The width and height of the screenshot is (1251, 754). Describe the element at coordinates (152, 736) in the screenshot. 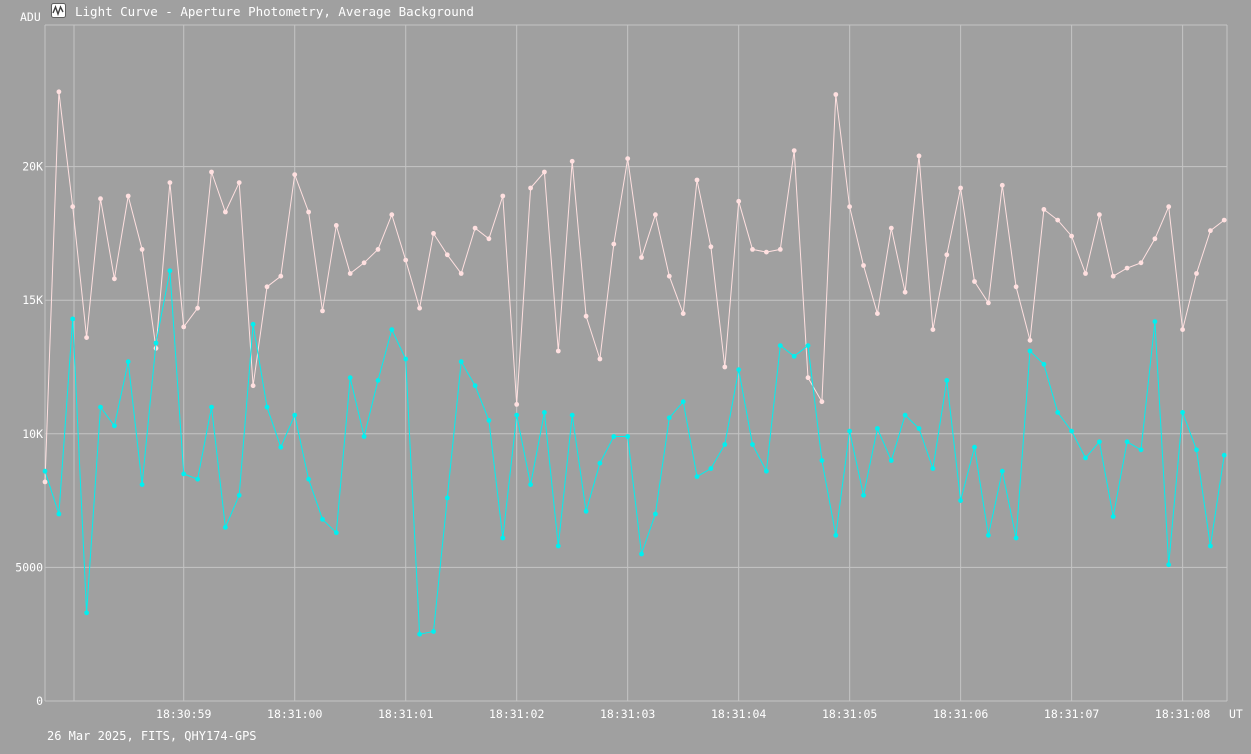

I see `observation-info: 26 Mar 2025, FITS, QHY174-GPS` at that location.